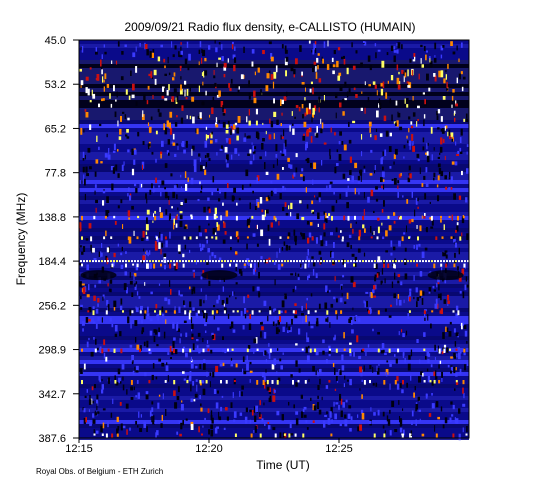 The image size is (540, 480). Describe the element at coordinates (209, 446) in the screenshot. I see `x-axis: 12:15 12:20 12:25` at that location.